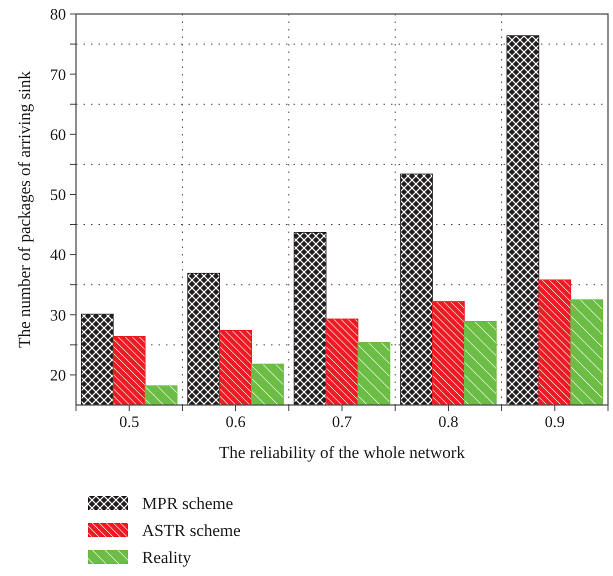  I want to click on x-tick-label: 0.8, so click(448, 422).